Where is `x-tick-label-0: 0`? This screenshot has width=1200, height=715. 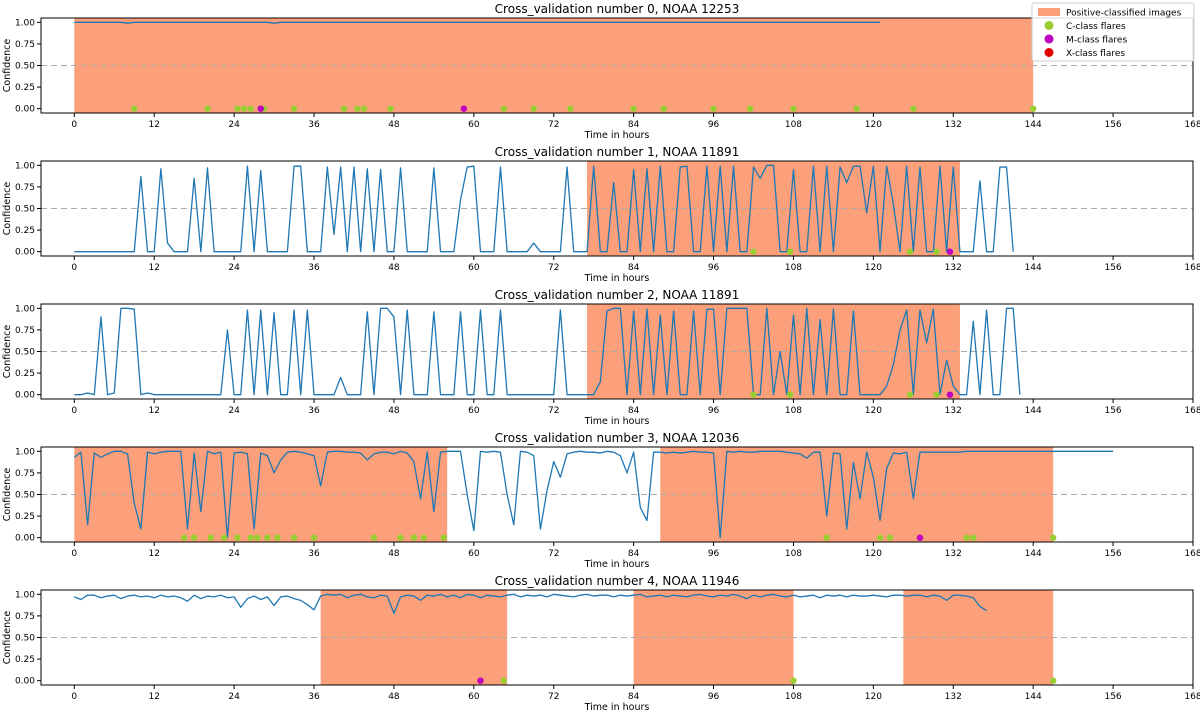 x-tick-label-0: 0 is located at coordinates (74, 125).